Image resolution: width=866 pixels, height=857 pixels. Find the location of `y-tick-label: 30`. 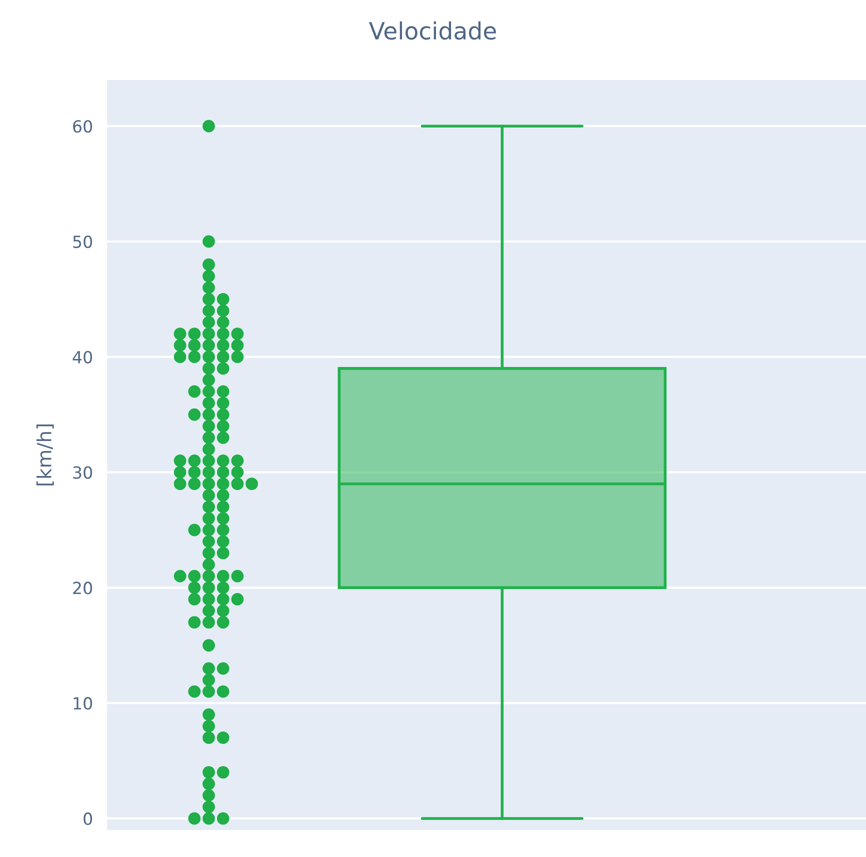

y-tick-label: 30 is located at coordinates (82, 472).